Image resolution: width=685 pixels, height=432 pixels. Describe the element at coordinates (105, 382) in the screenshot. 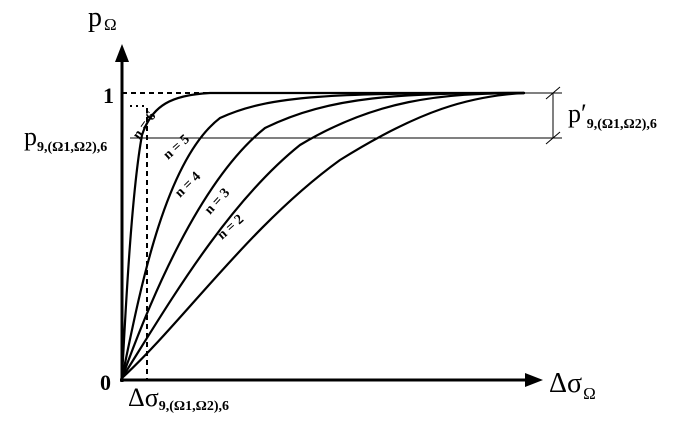

I see `origin-label: 0` at that location.